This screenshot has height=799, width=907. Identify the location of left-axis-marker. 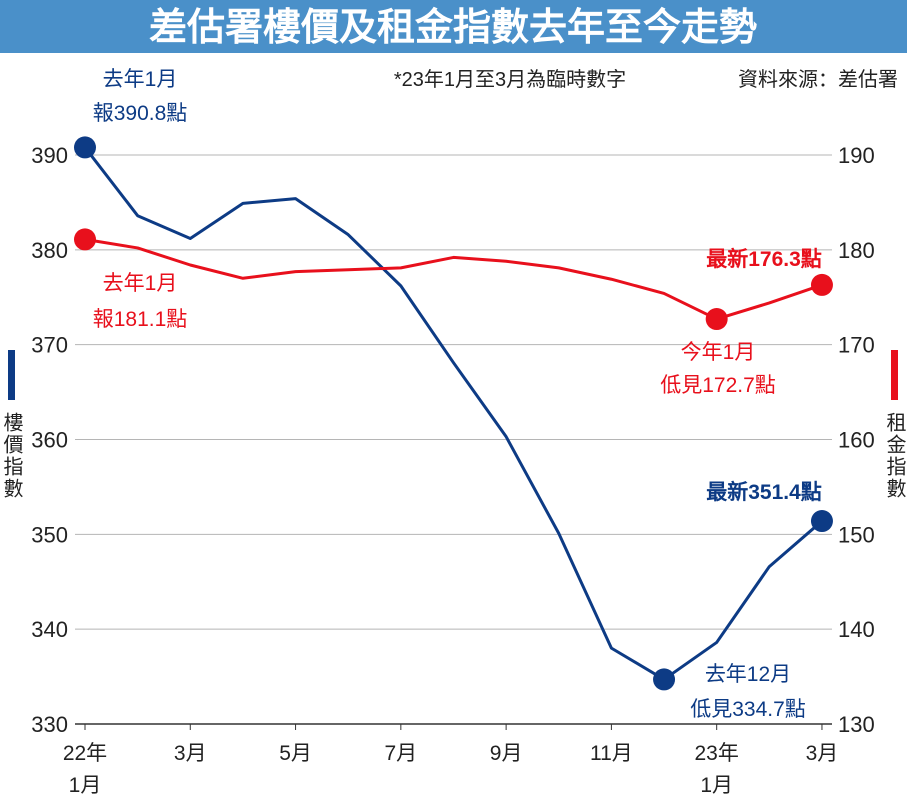
(11, 375).